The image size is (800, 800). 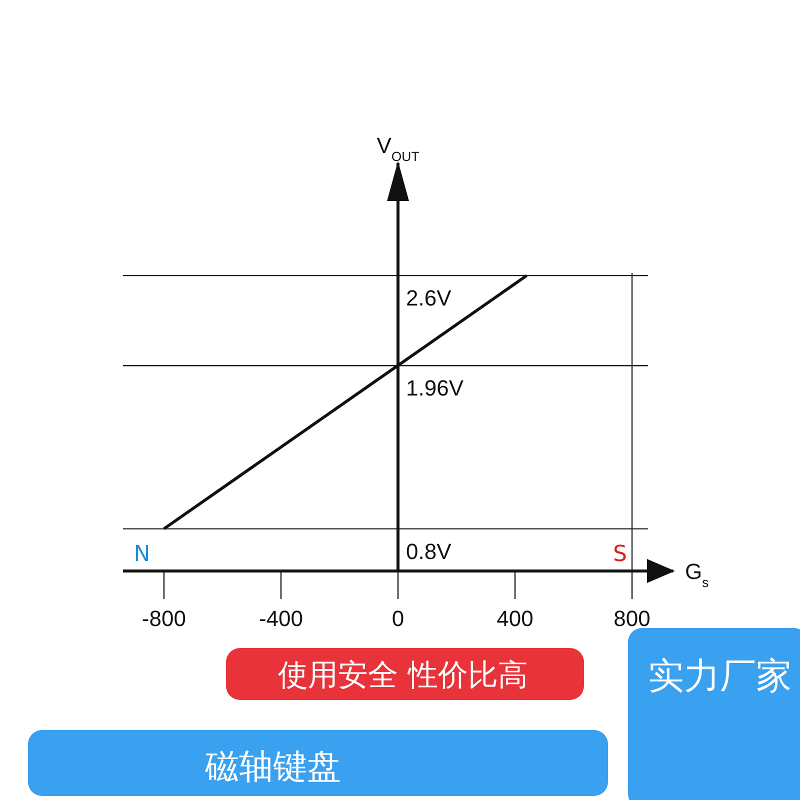 I want to click on text: 磁轴键盘, so click(x=272, y=767).